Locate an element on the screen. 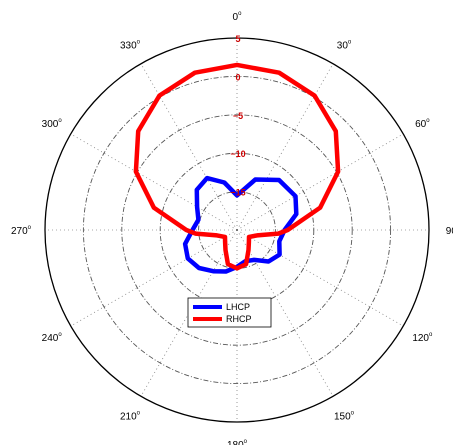 The width and height of the screenshot is (453, 445). angle-label-0: 0o is located at coordinates (238, 17).